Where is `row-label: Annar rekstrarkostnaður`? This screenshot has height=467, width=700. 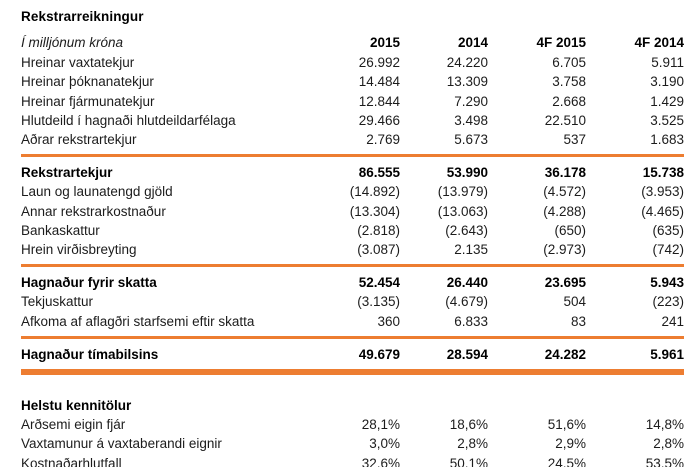 row-label: Annar rekstrarkostnaður is located at coordinates (93, 211).